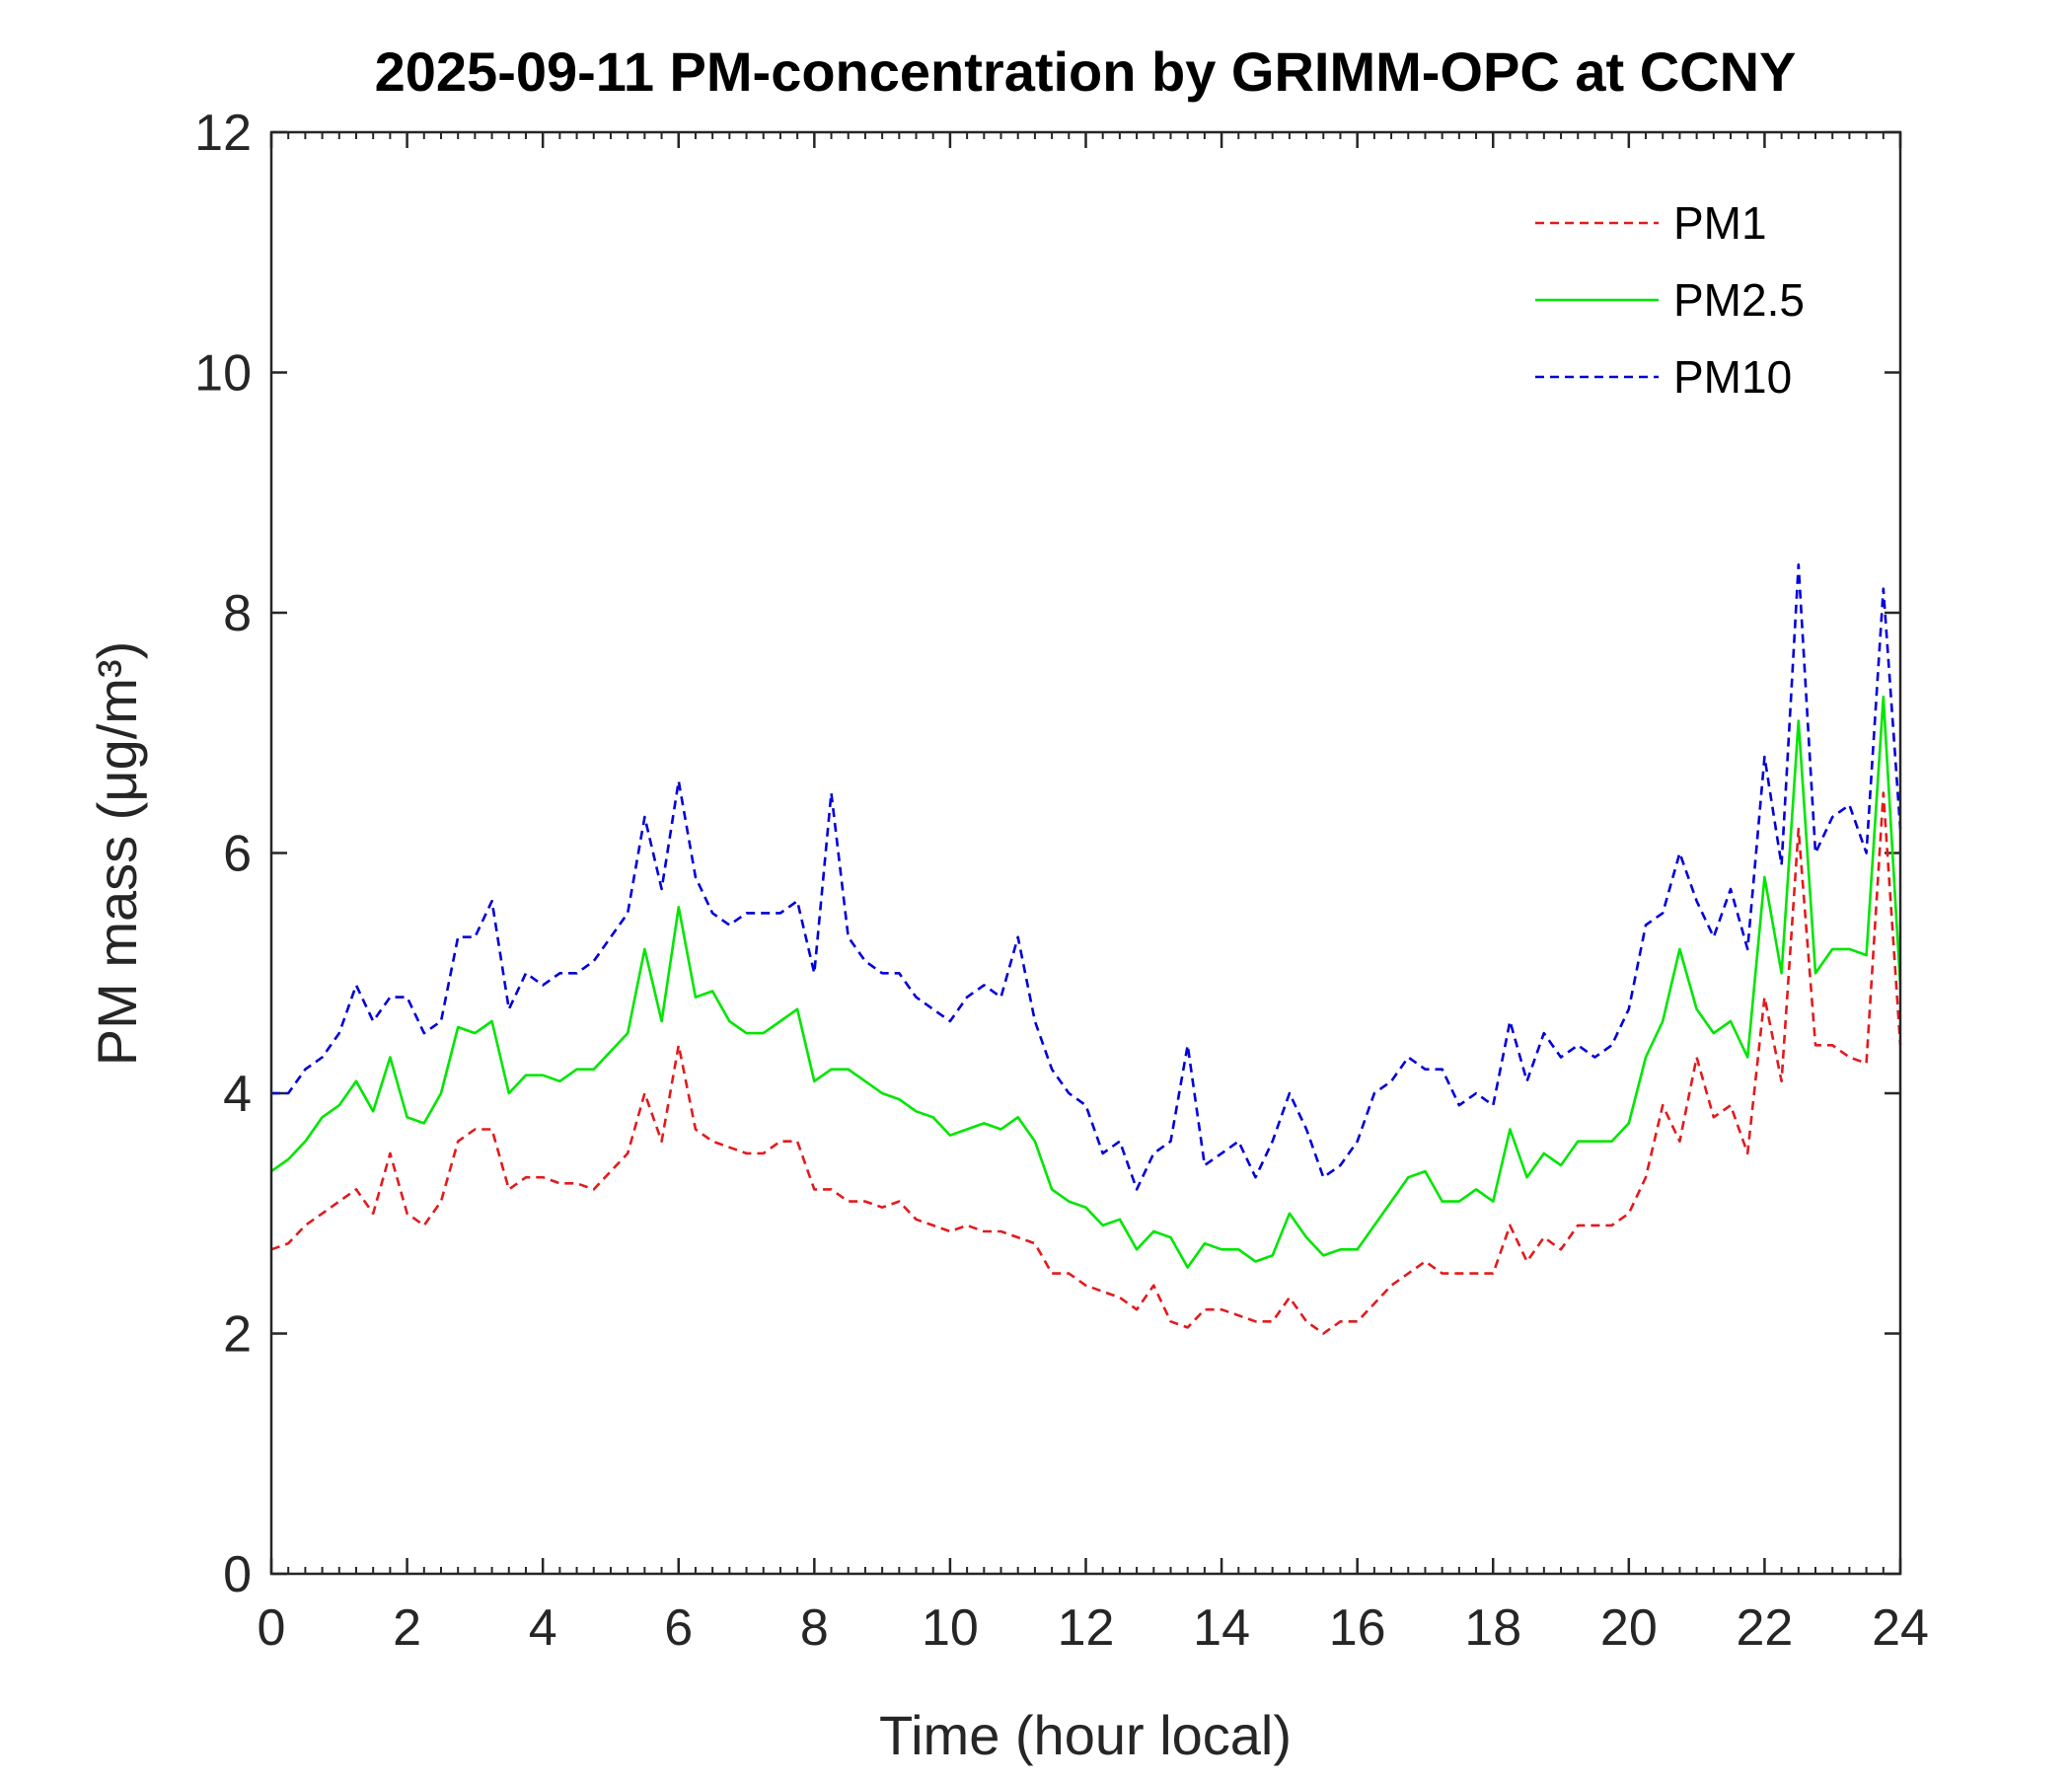 The height and width of the screenshot is (1781, 2072). I want to click on x-tick-label: 24, so click(1901, 1628).